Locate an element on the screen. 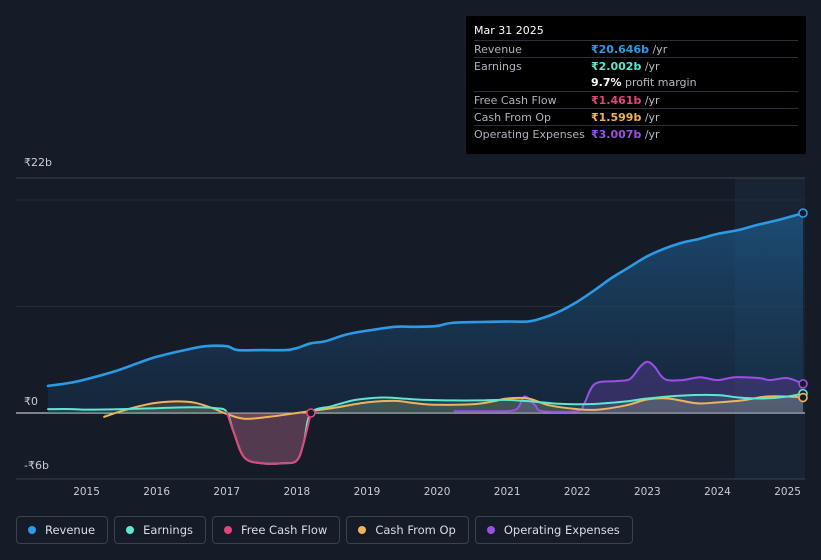  x-tick-label: 2020 is located at coordinates (437, 492).